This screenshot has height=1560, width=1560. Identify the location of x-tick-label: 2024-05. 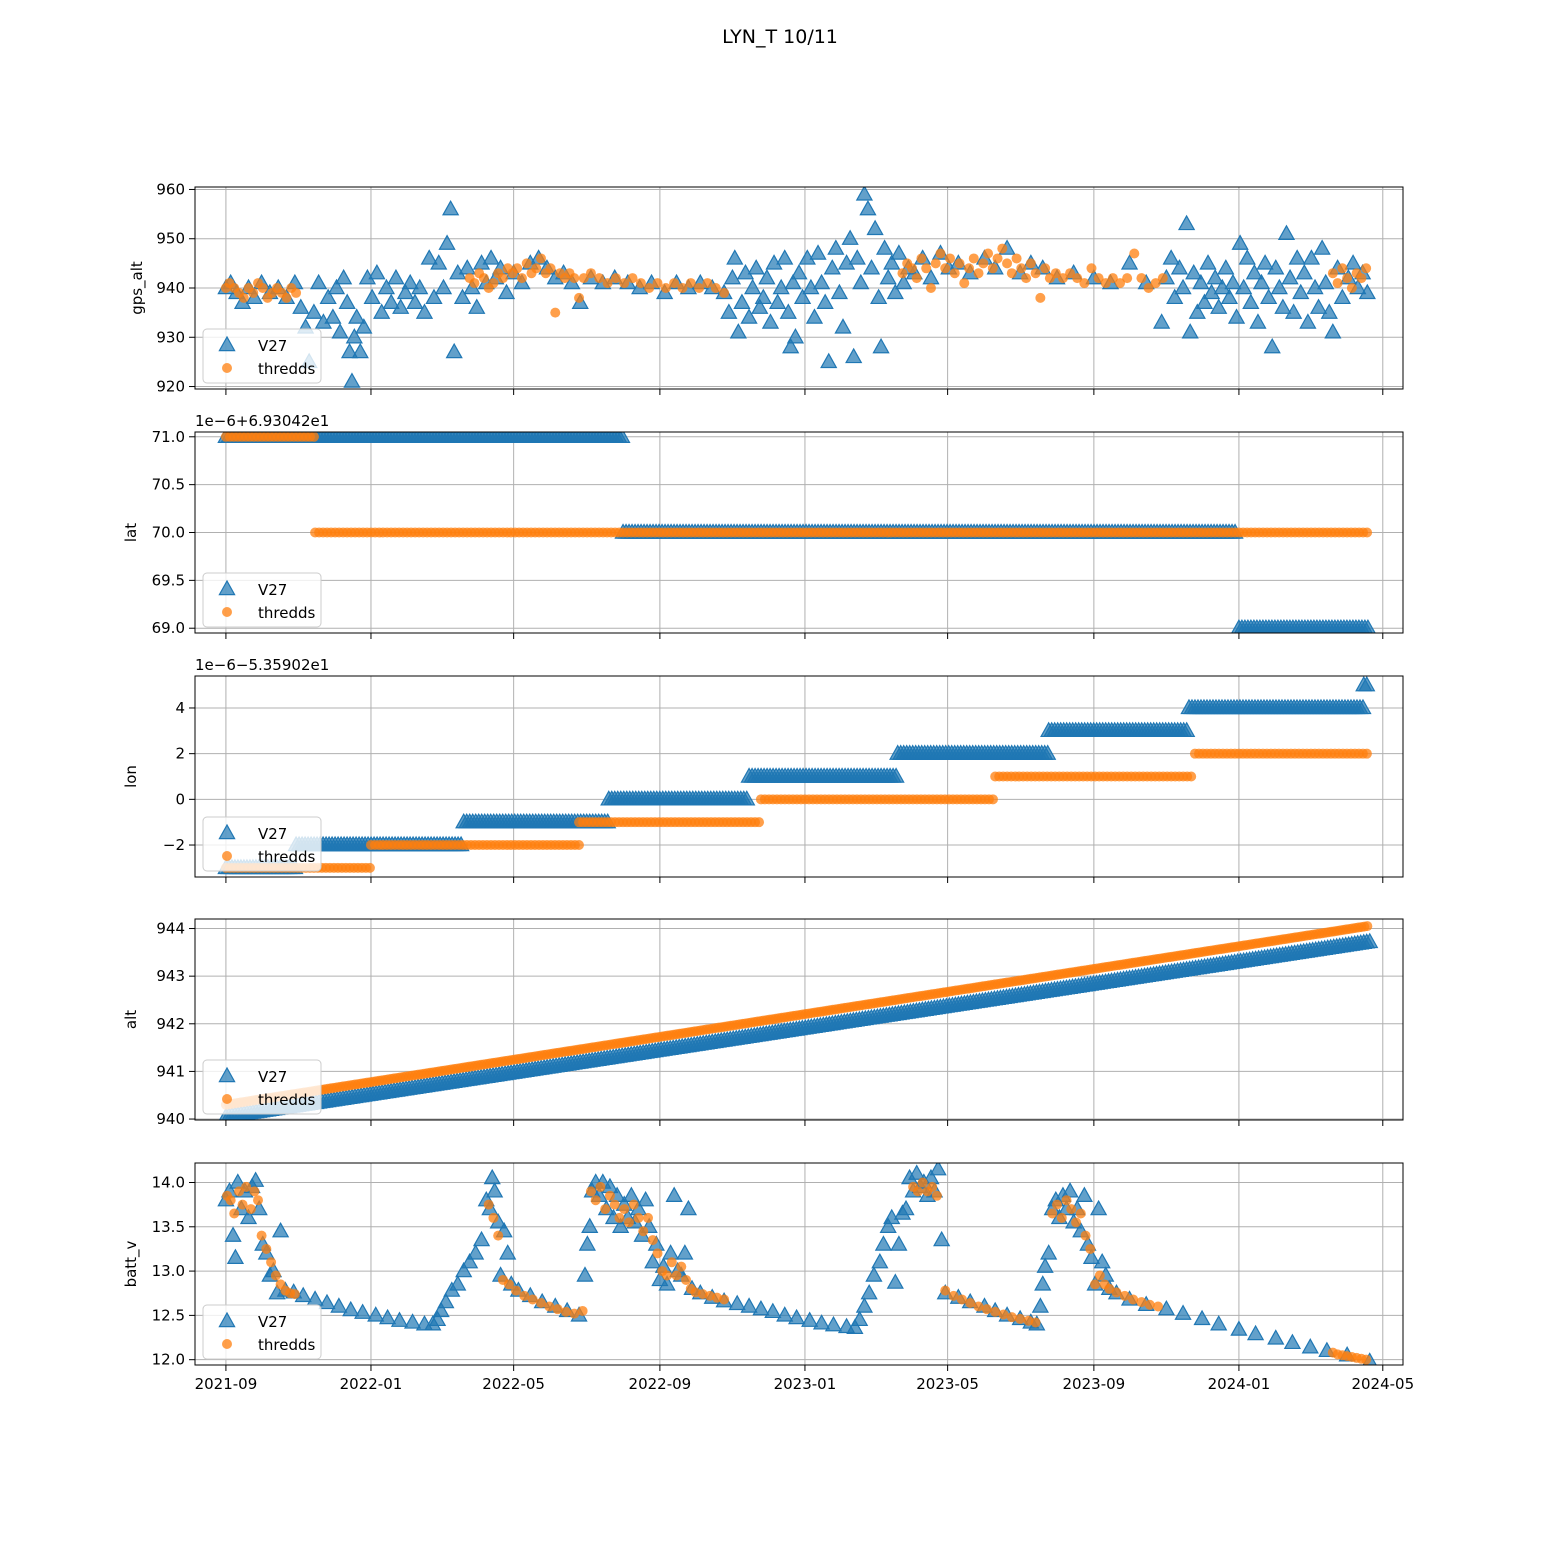
(1382, 1384).